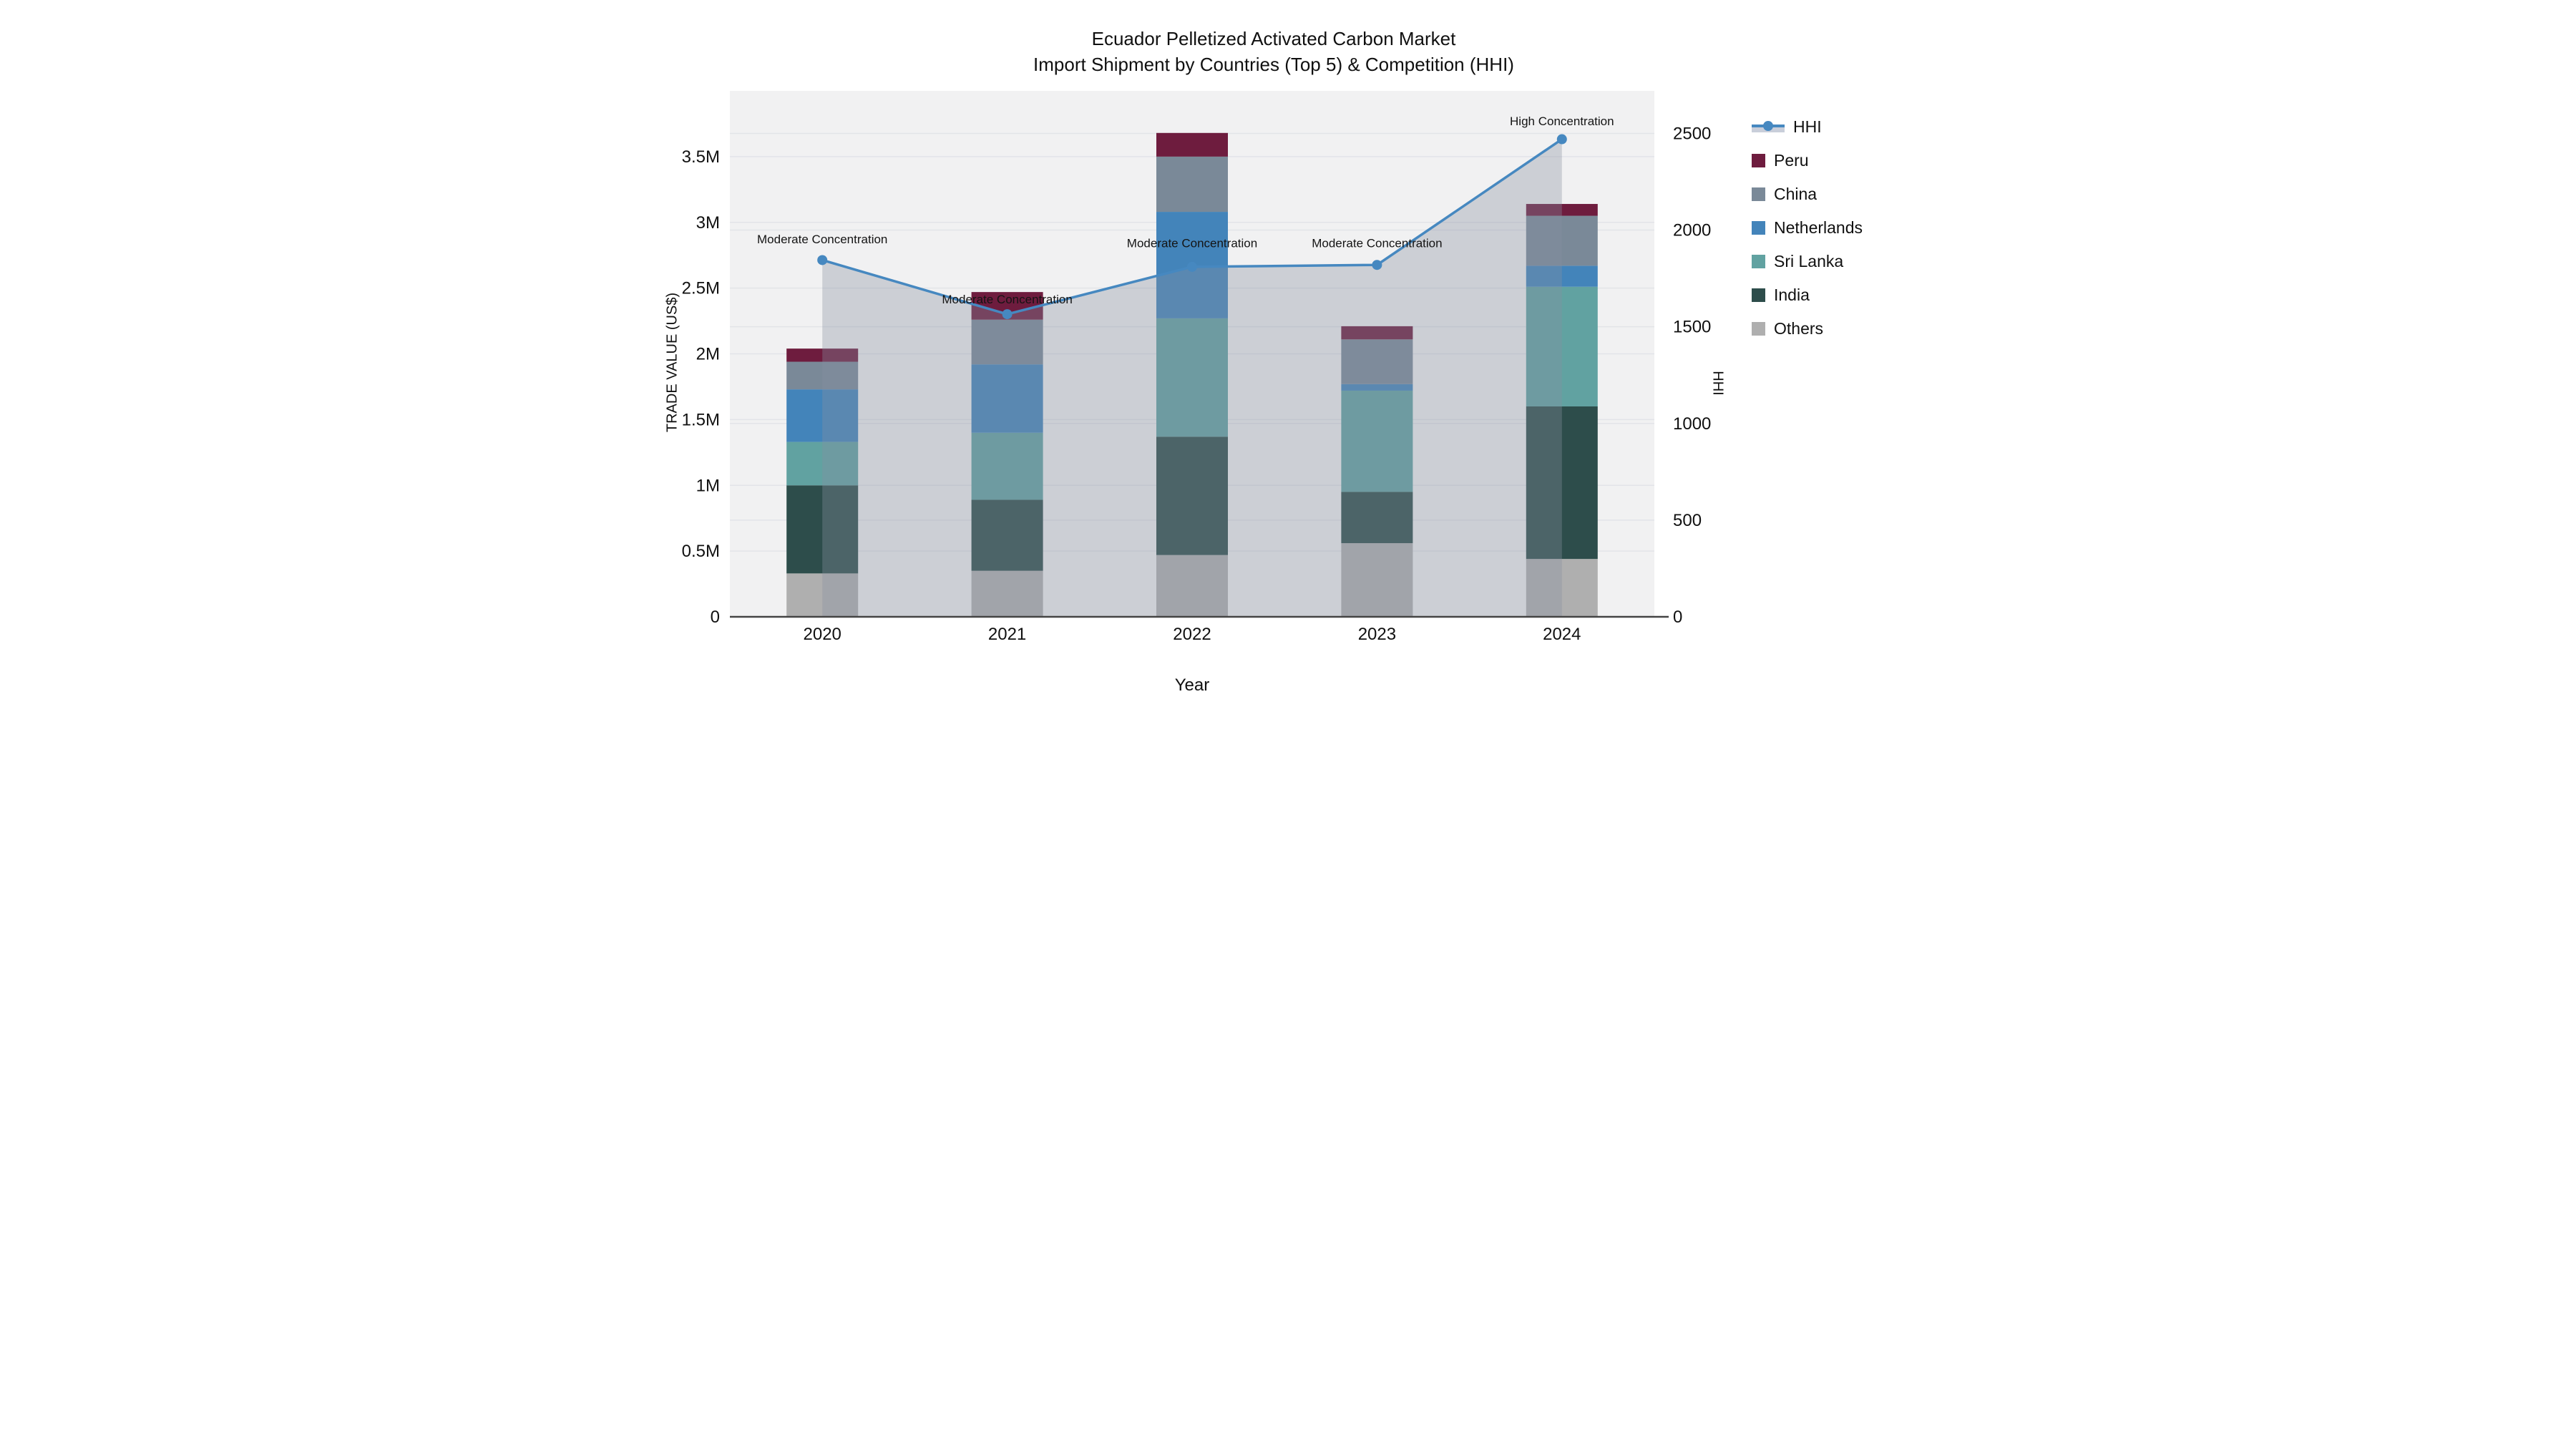 The image size is (2576, 1449). What do you see at coordinates (1758, 227) in the screenshot?
I see `legend-swatch-netherlands` at bounding box center [1758, 227].